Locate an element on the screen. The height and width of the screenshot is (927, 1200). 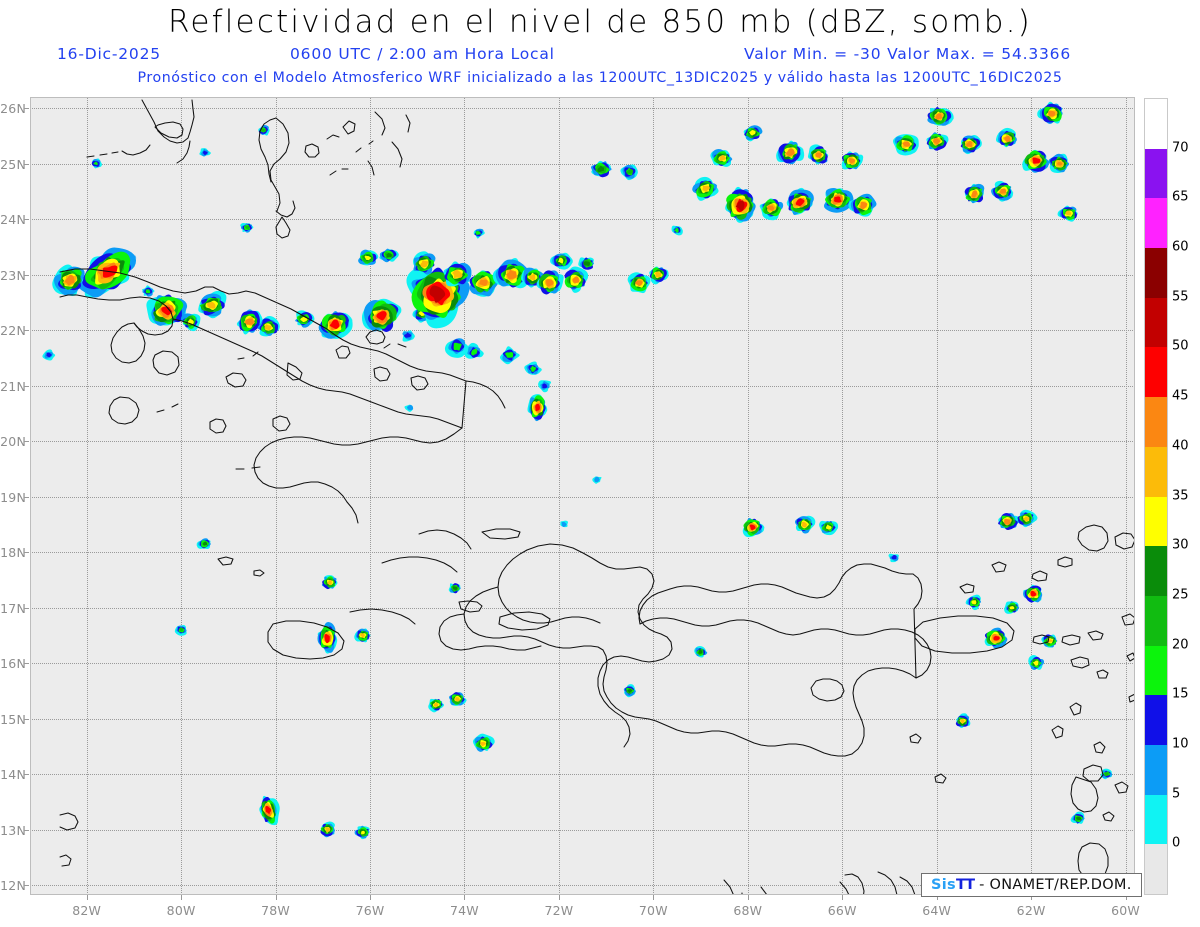
y-tick-label: 19N is located at coordinates (13, 497).